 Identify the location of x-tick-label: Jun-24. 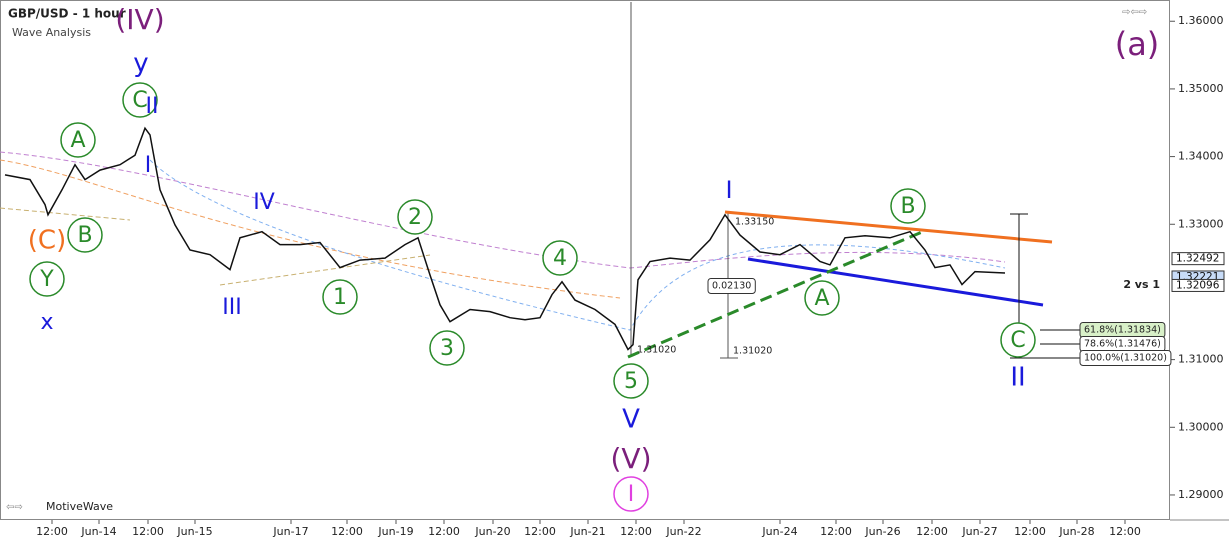
(779, 531).